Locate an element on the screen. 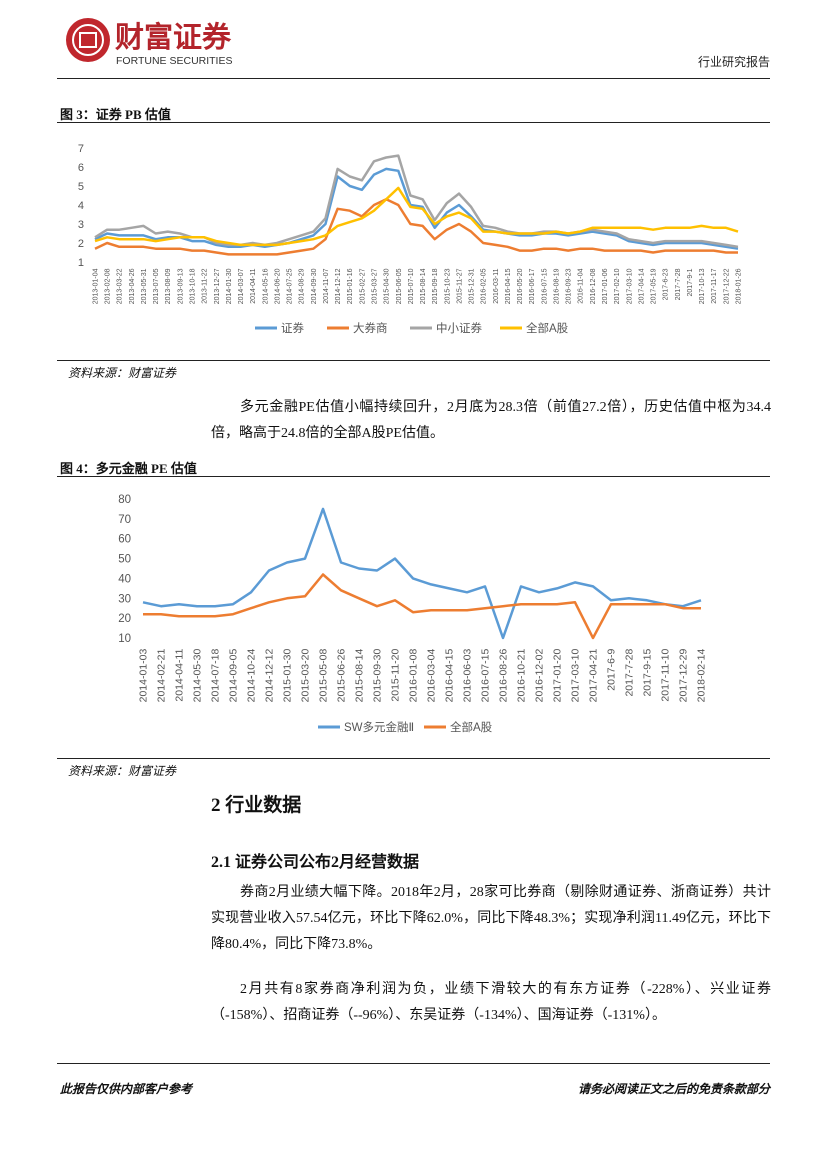 The height and width of the screenshot is (1170, 827). x-tick-label: 2014-05-16 is located at coordinates (265, 286).